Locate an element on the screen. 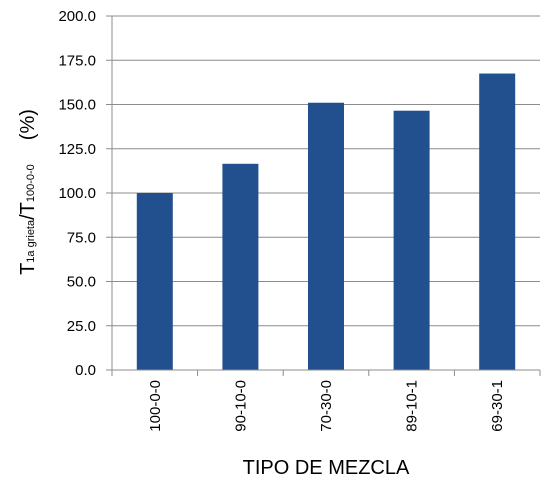 The width and height of the screenshot is (551, 481). x-axis-label: TIPO DE MEZCLA is located at coordinates (326, 468).